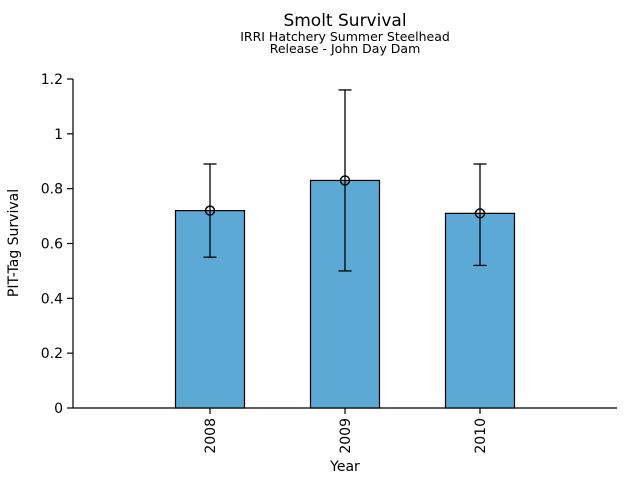  What do you see at coordinates (481, 436) in the screenshot?
I see `x-tick-label: 2010` at bounding box center [481, 436].